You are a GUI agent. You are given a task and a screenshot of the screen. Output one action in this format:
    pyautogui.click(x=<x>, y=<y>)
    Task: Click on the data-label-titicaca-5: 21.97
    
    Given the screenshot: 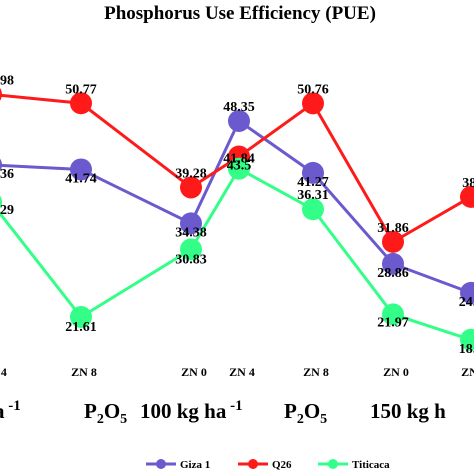 What is the action you would take?
    pyautogui.click(x=393, y=322)
    